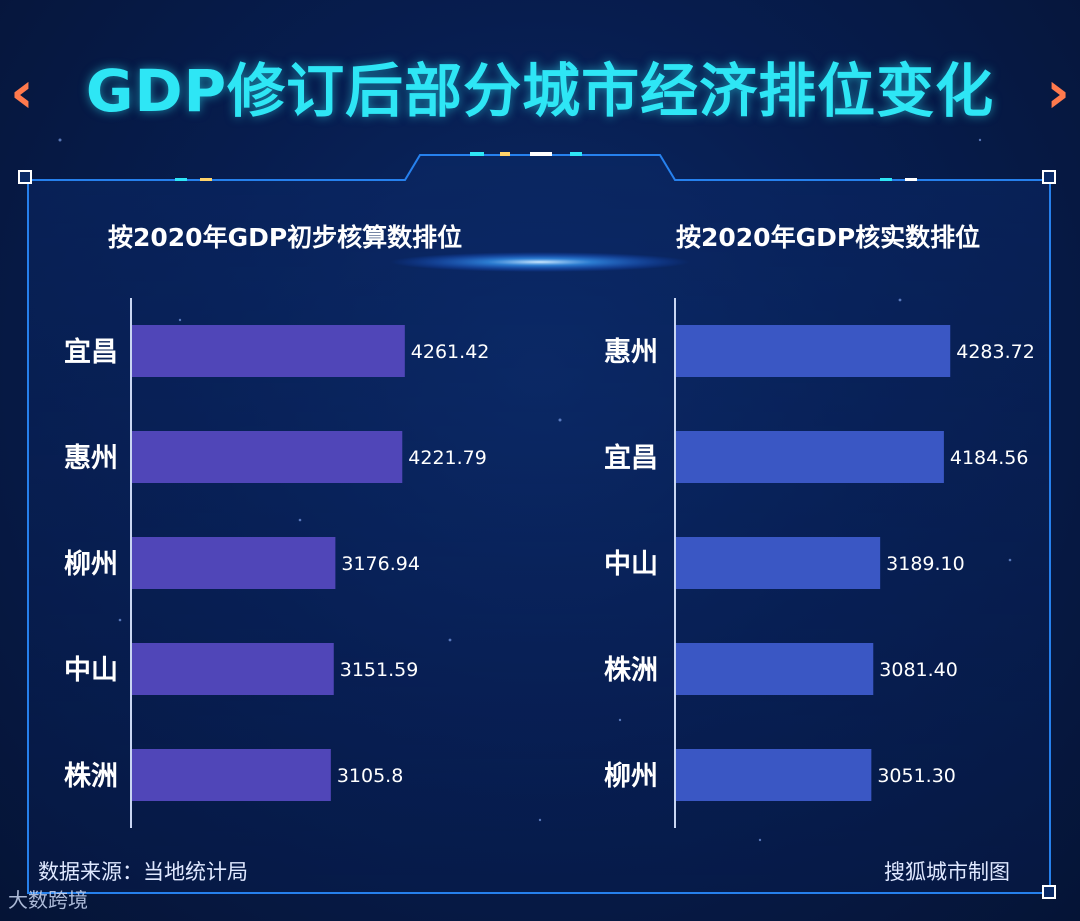  I want to click on left-category-label: 株洲, so click(91, 776).